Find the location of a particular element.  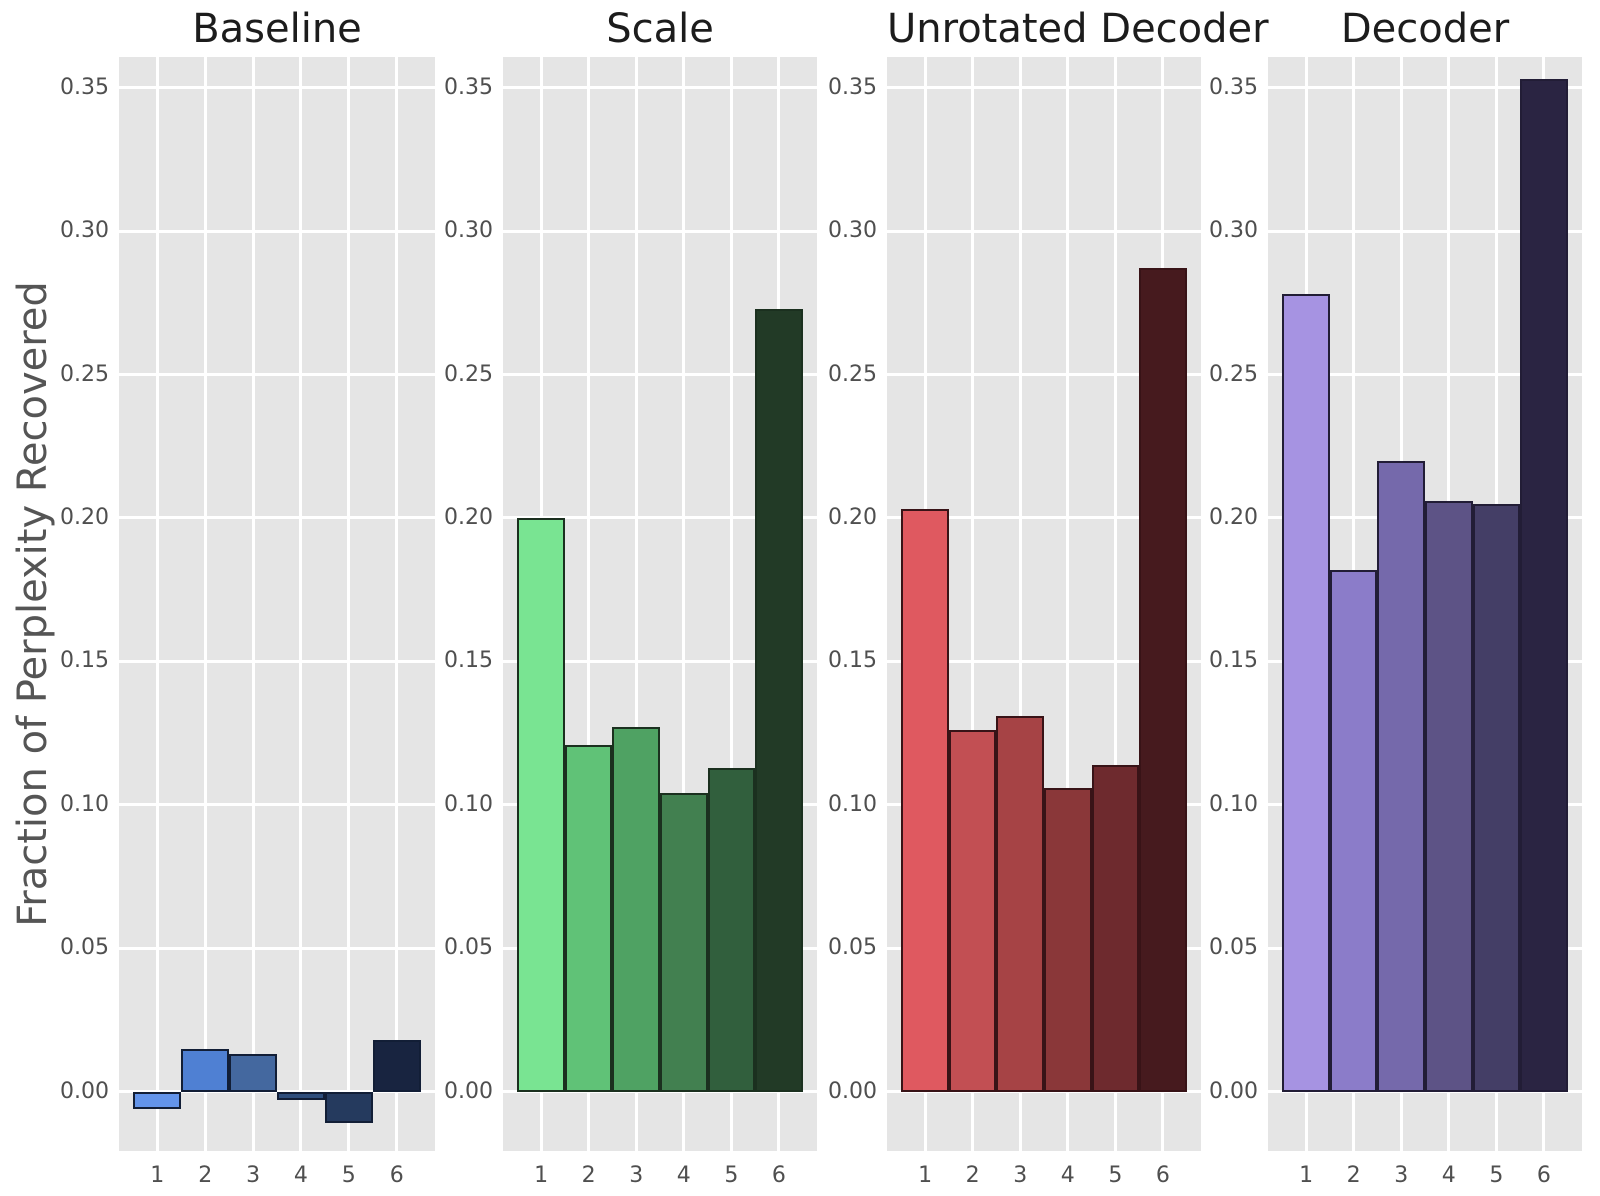

panel-title-baseline: Baseline is located at coordinates (277, 29).